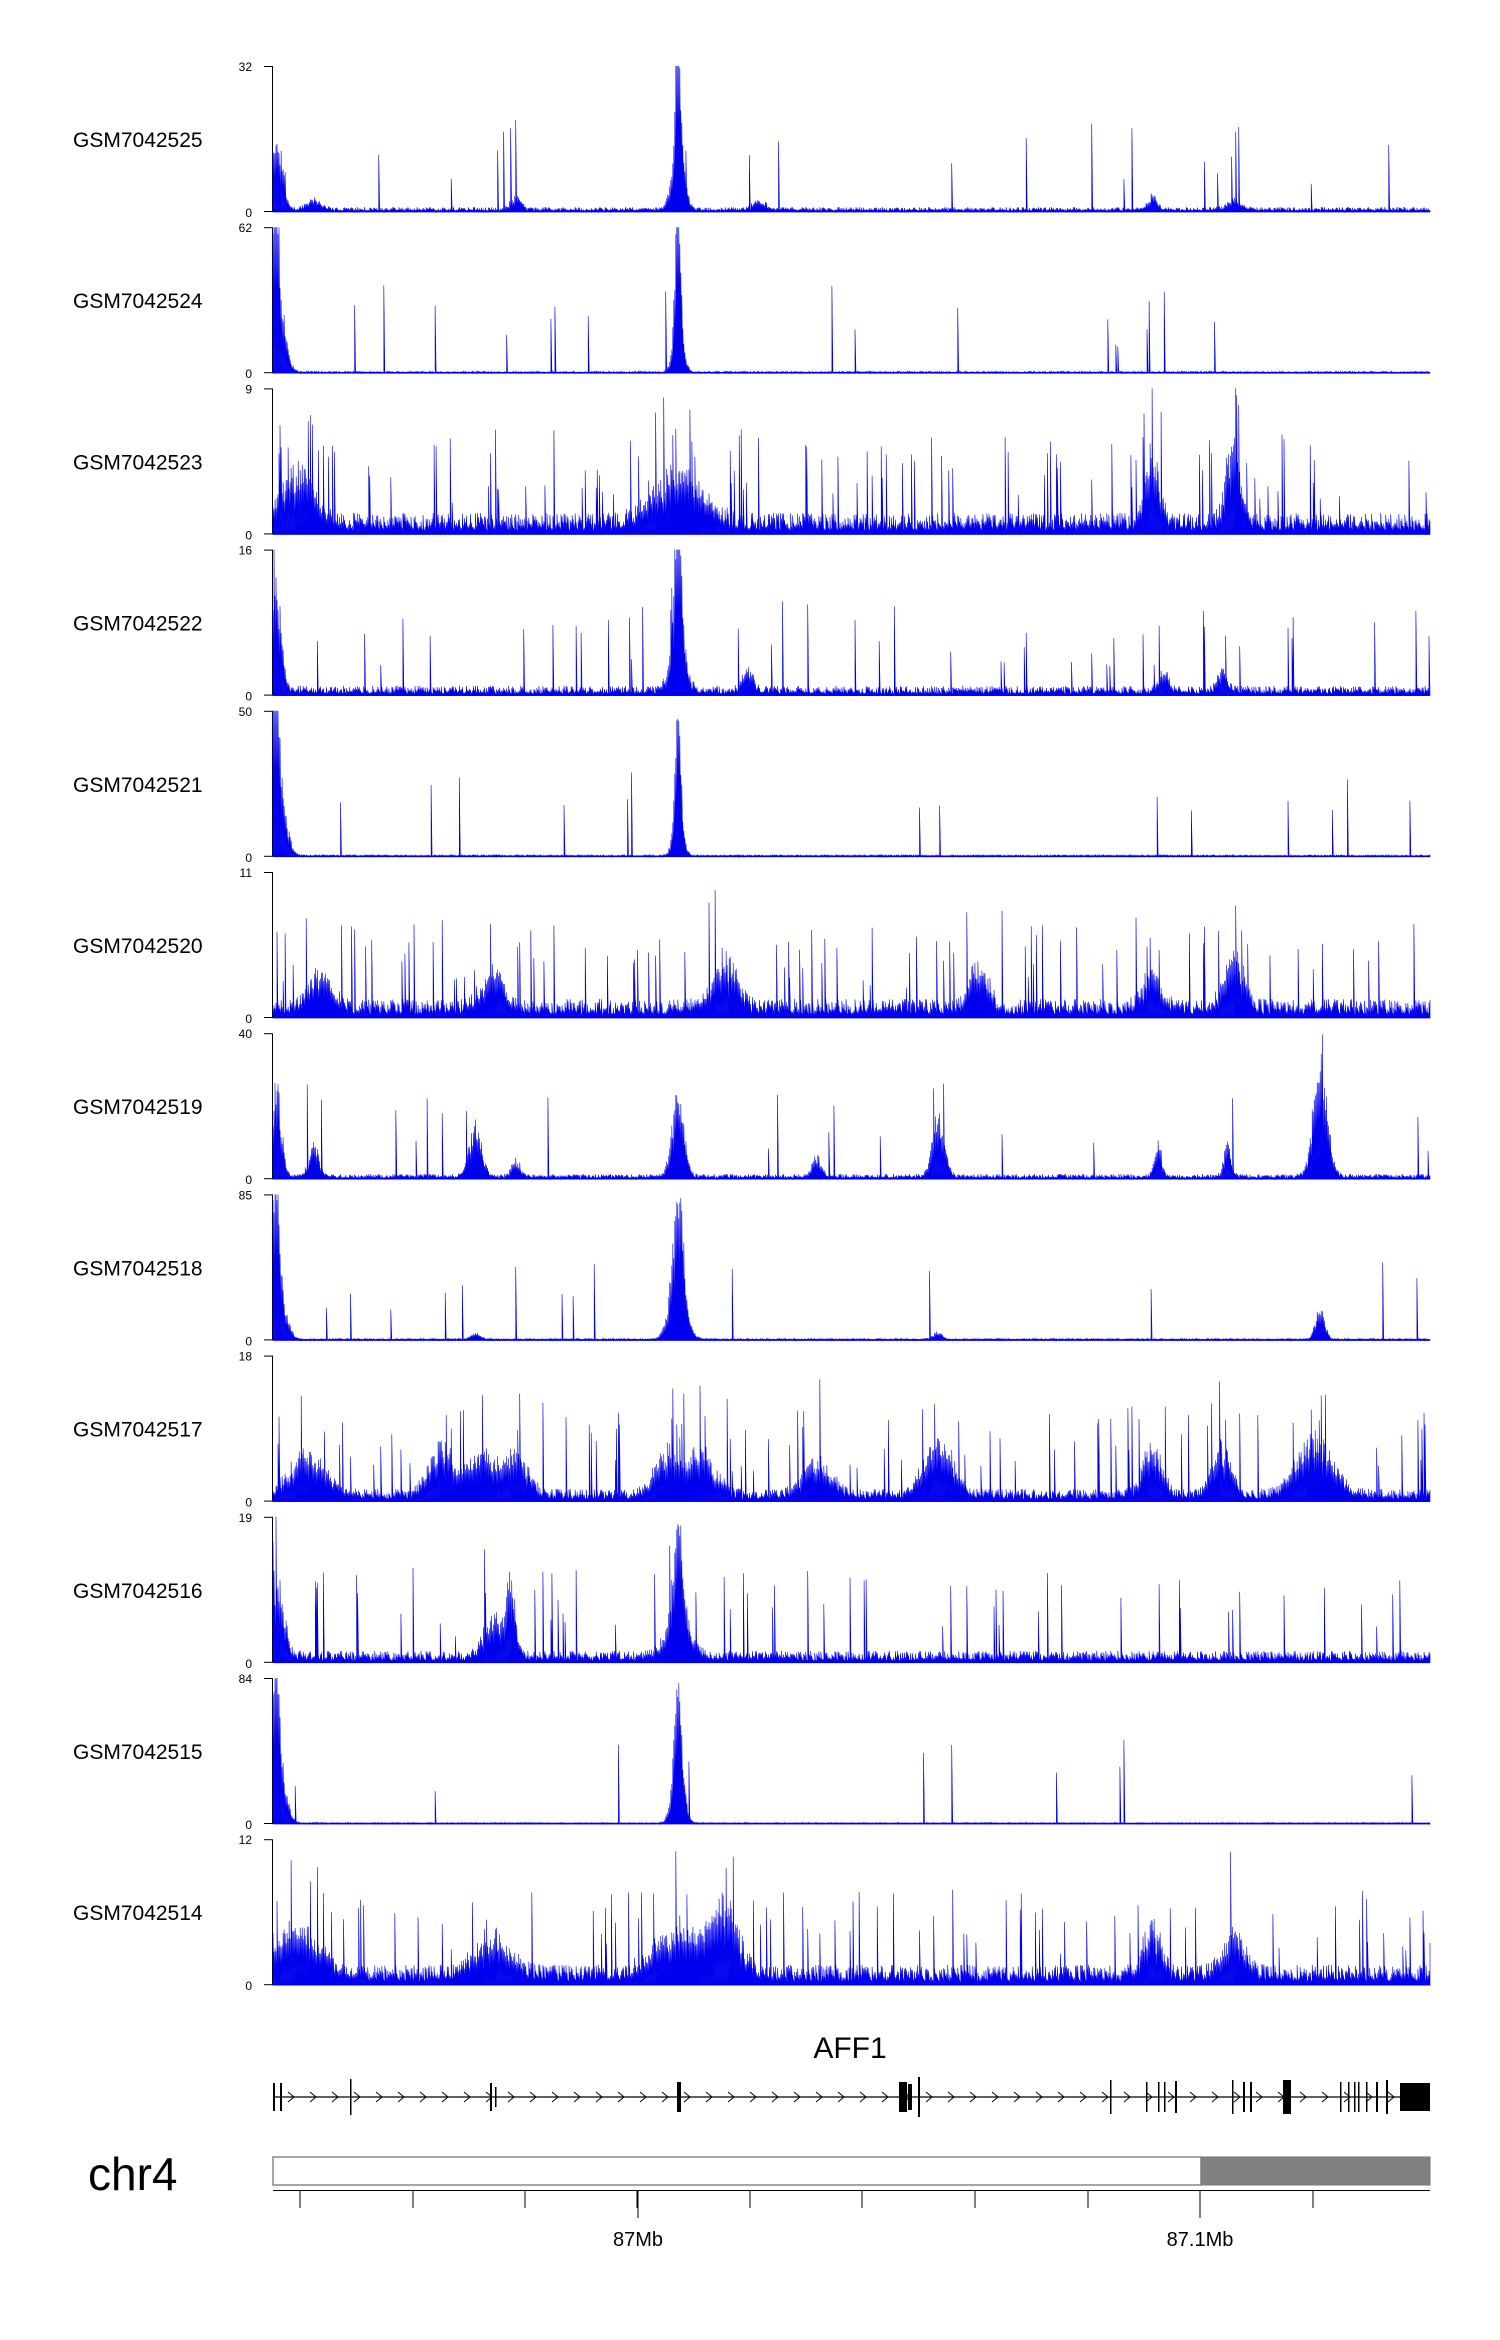 Image resolution: width=1500 pixels, height=2340 pixels. I want to click on y-max-label: 19, so click(246, 1518).